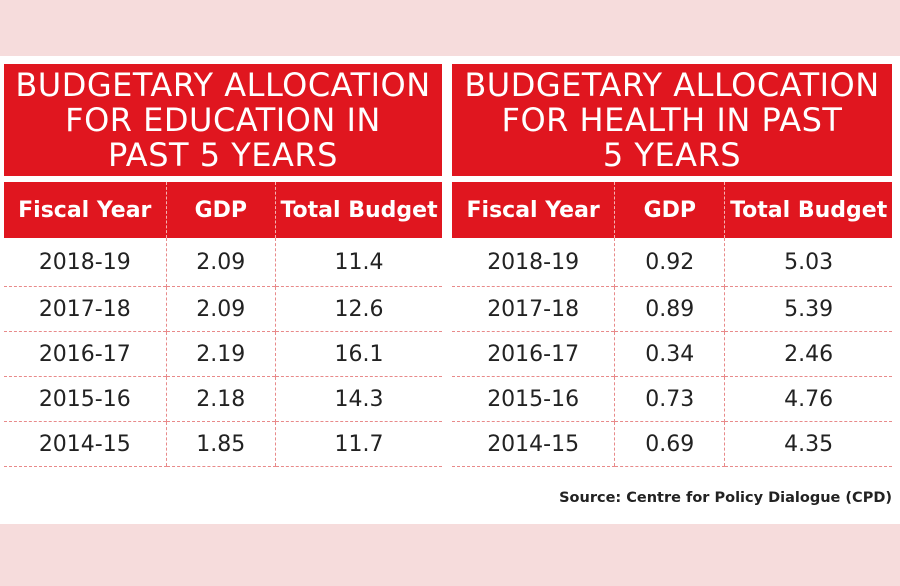 The image size is (900, 586). I want to click on total-budget-cell: 11.7, so click(358, 444).